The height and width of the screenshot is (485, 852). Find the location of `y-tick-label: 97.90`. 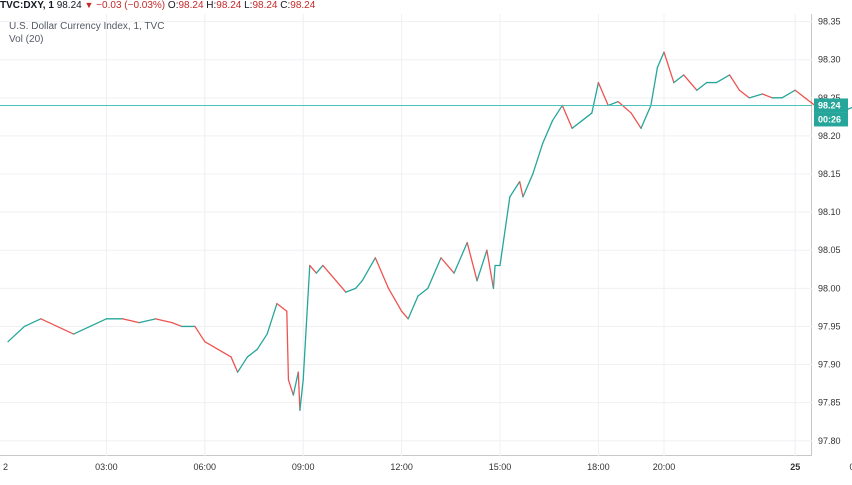

y-tick-label: 97.90 is located at coordinates (829, 365).